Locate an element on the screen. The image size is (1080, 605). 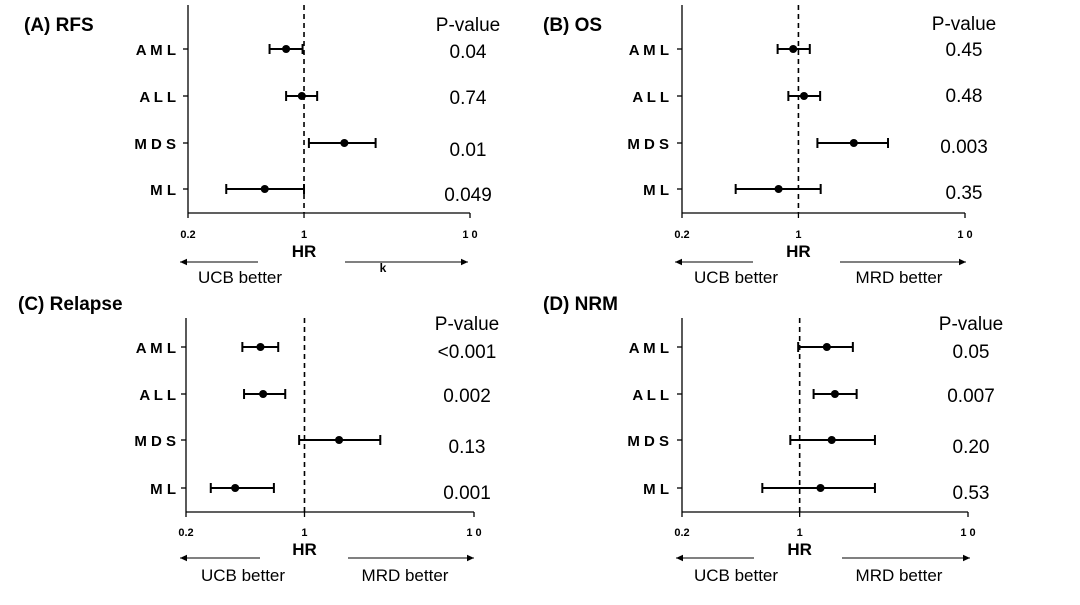
pvalue: <0.001 is located at coordinates (467, 352).